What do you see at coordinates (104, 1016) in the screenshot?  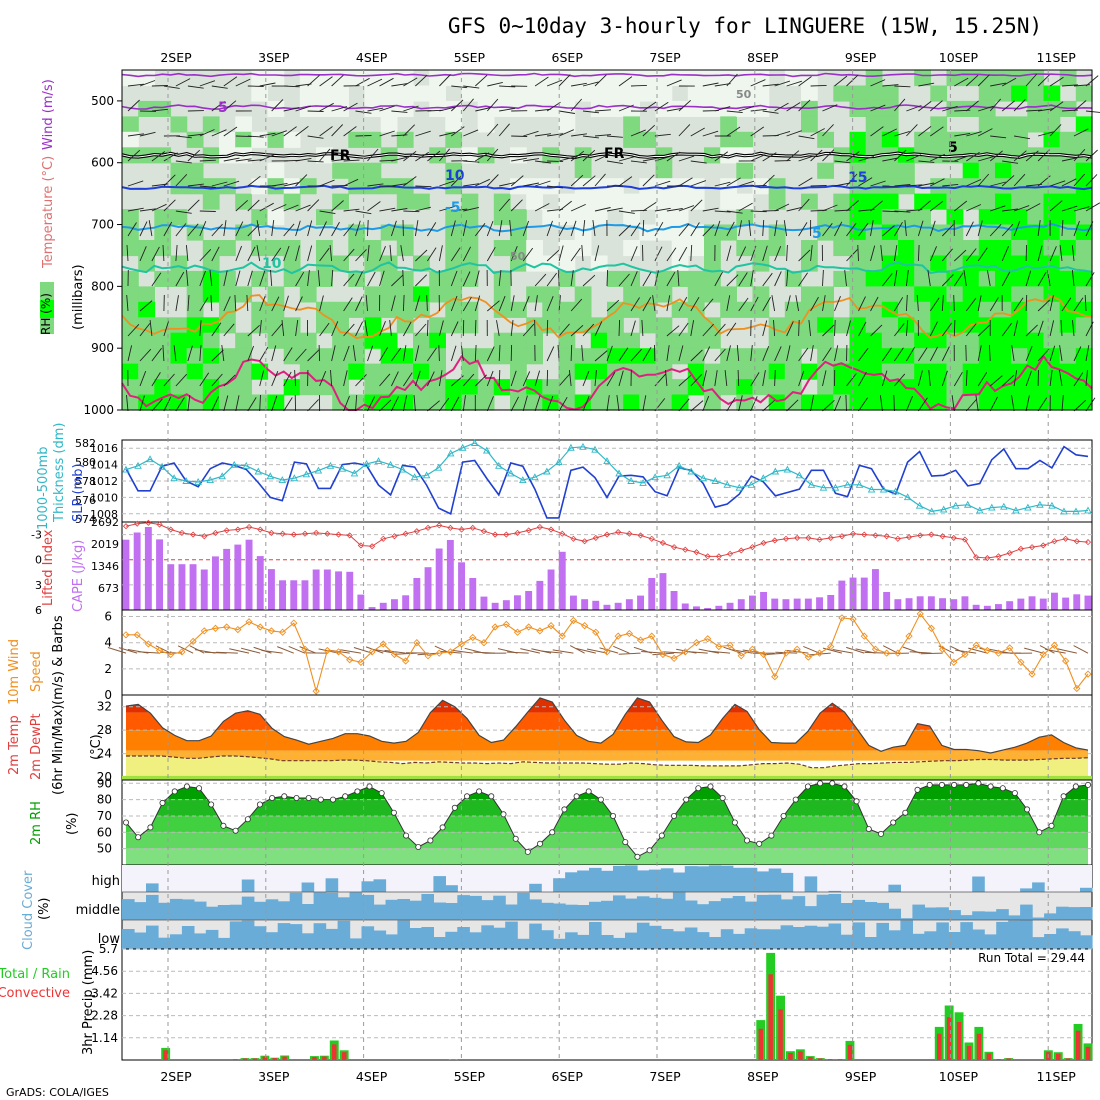 I see `precip-tick-label: 2.28` at bounding box center [104, 1016].